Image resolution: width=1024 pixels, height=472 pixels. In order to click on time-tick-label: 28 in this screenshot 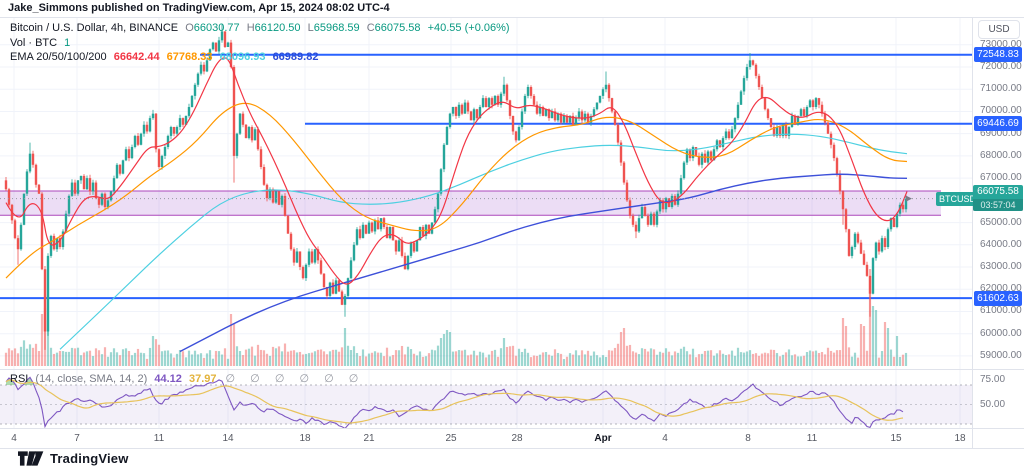, I will do `click(517, 438)`.